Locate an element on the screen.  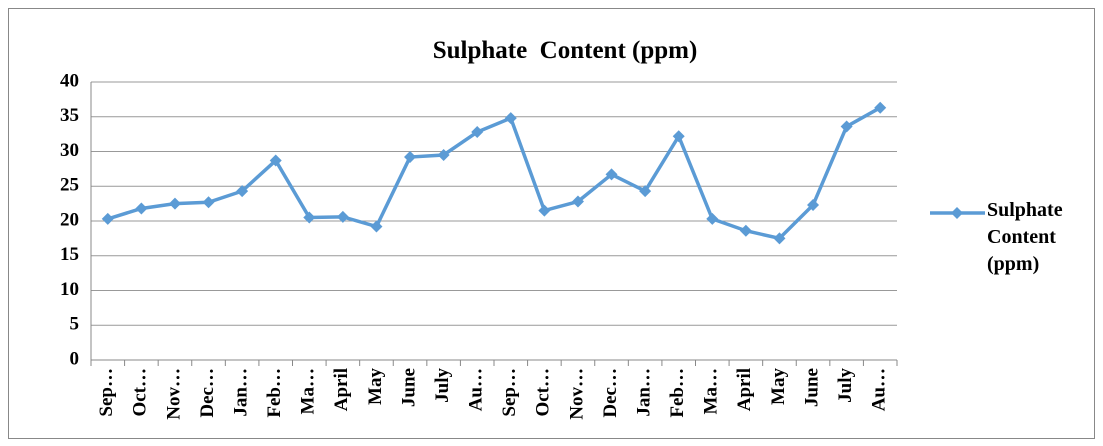
y-tick-label: 5 is located at coordinates (75, 324).